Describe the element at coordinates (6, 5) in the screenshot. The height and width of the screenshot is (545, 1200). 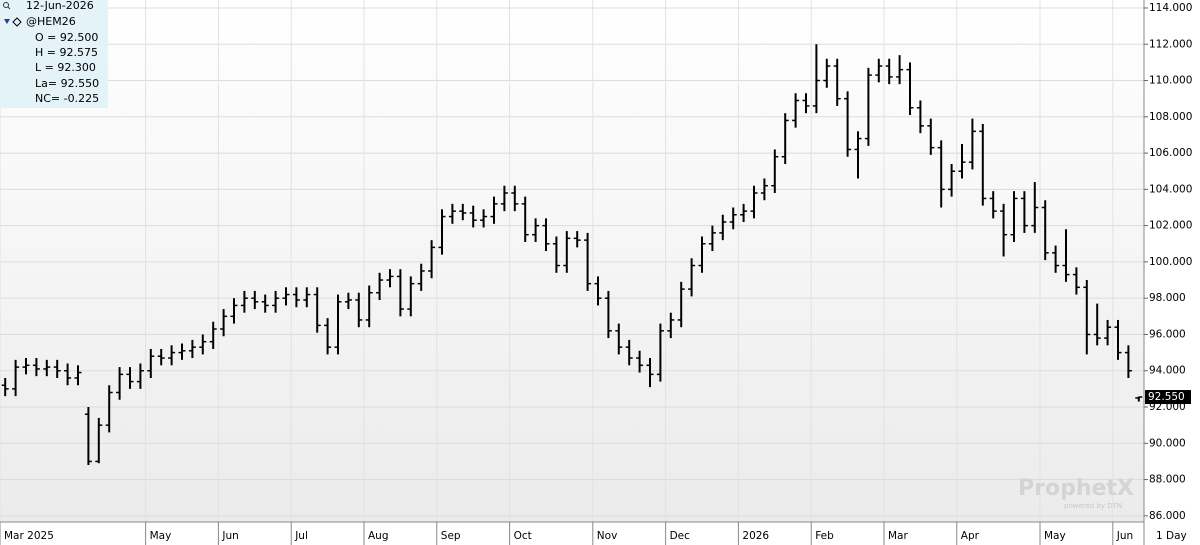
I see `zoom-icon` at that location.